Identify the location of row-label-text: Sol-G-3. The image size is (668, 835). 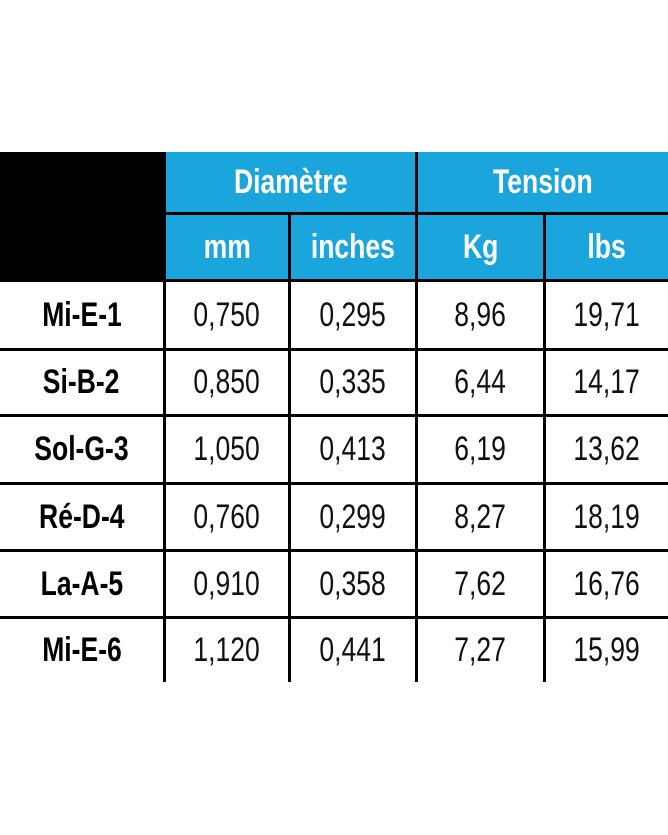
(81, 449).